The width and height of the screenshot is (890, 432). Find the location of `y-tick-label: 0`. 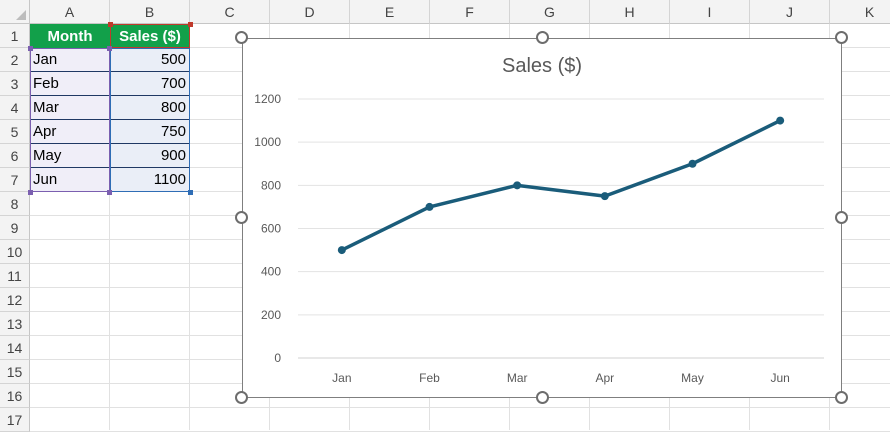

y-tick-label: 0 is located at coordinates (277, 358).